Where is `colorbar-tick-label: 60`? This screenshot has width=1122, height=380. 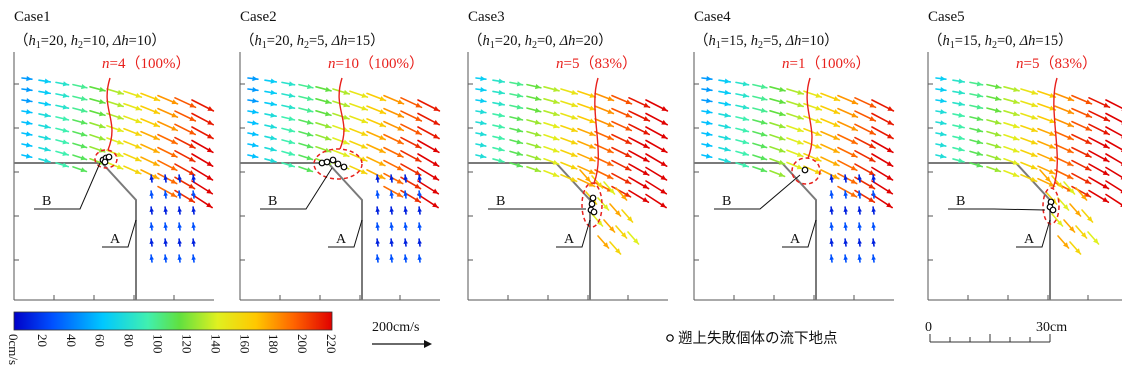
colorbar-tick-label: 60 is located at coordinates (100, 340).